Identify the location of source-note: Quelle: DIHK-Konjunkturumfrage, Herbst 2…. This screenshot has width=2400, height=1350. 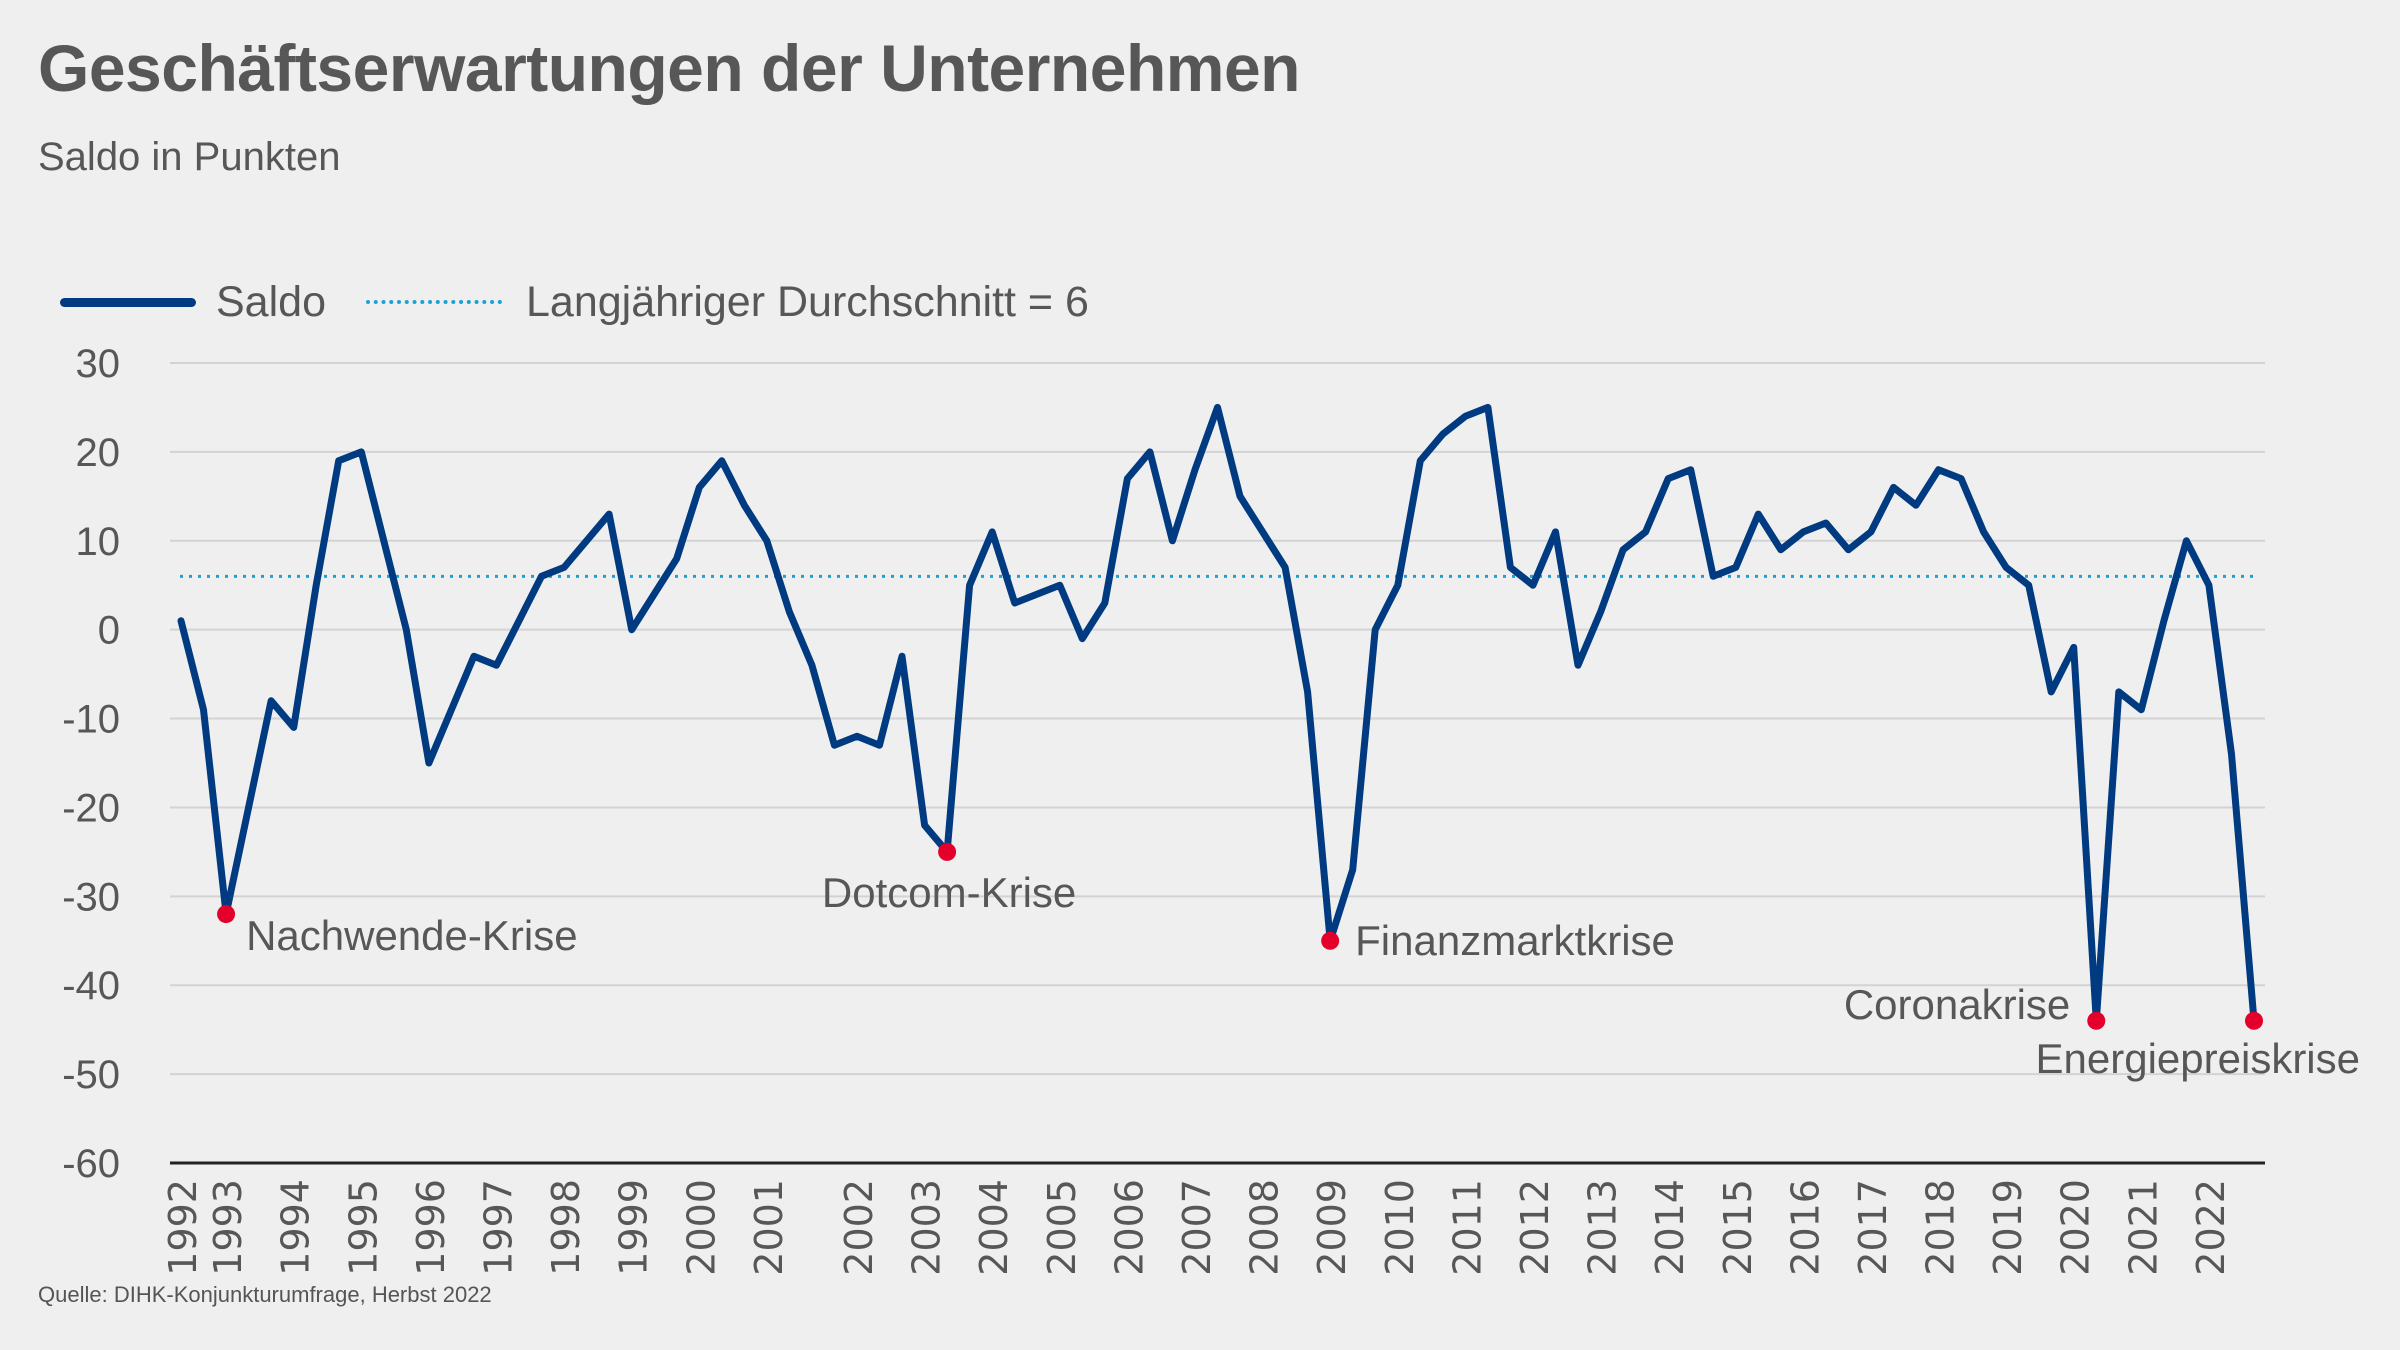
(265, 1294).